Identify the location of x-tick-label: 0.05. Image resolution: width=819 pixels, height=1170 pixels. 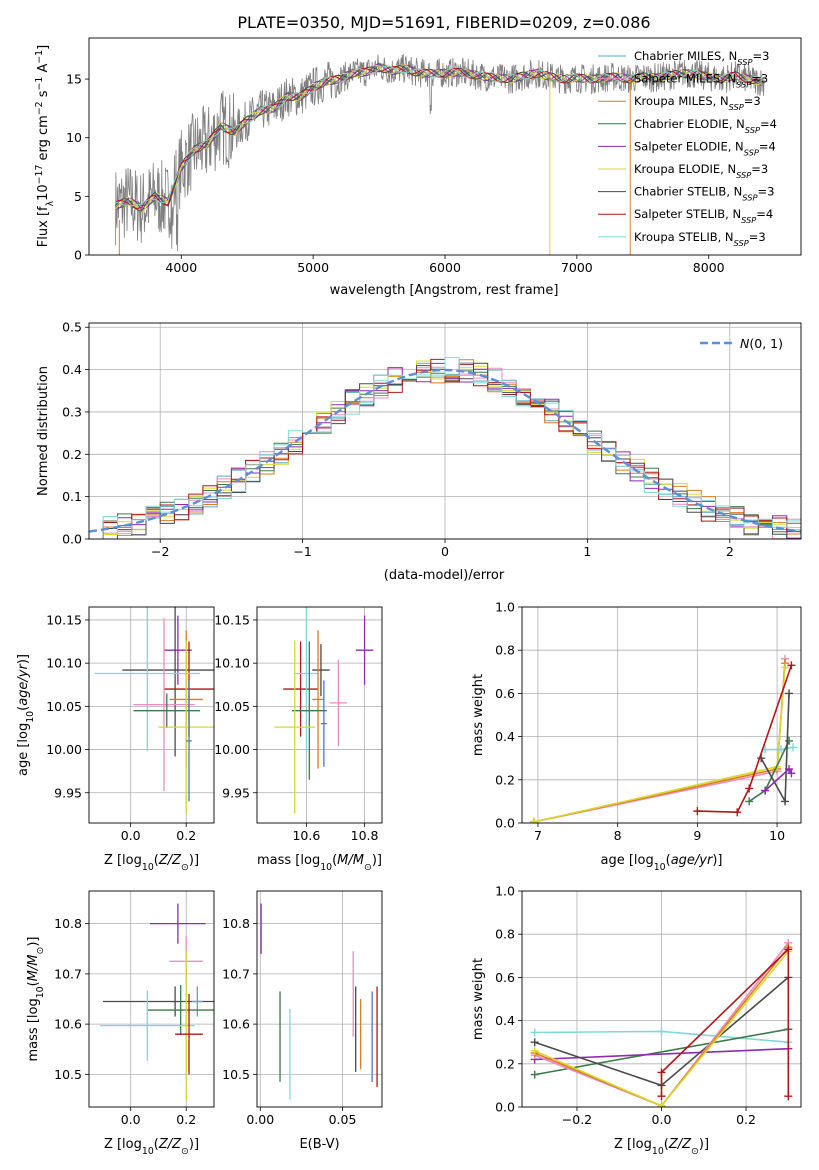
(343, 1119).